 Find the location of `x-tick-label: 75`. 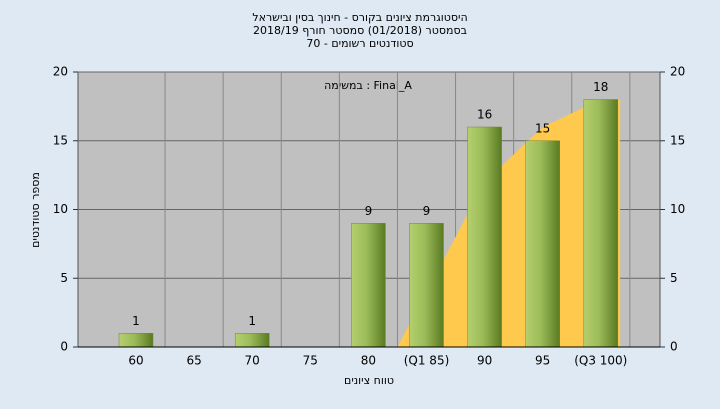

x-tick-label: 75 is located at coordinates (310, 361).